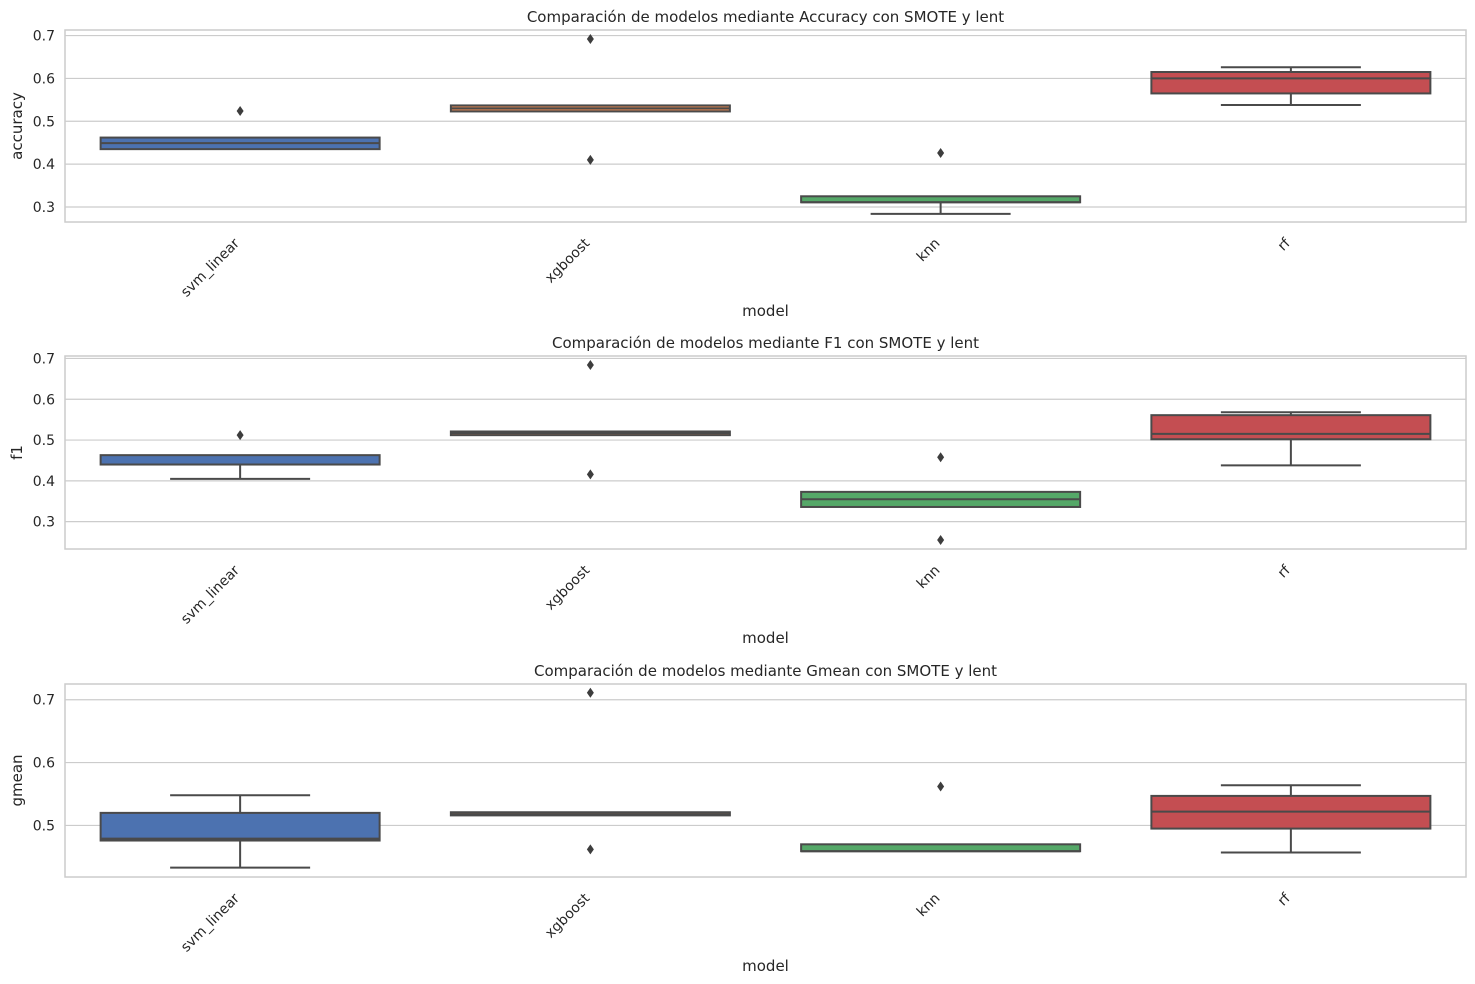 This screenshot has height=984, width=1475. I want to click on y-axis-label: f1, so click(17, 452).